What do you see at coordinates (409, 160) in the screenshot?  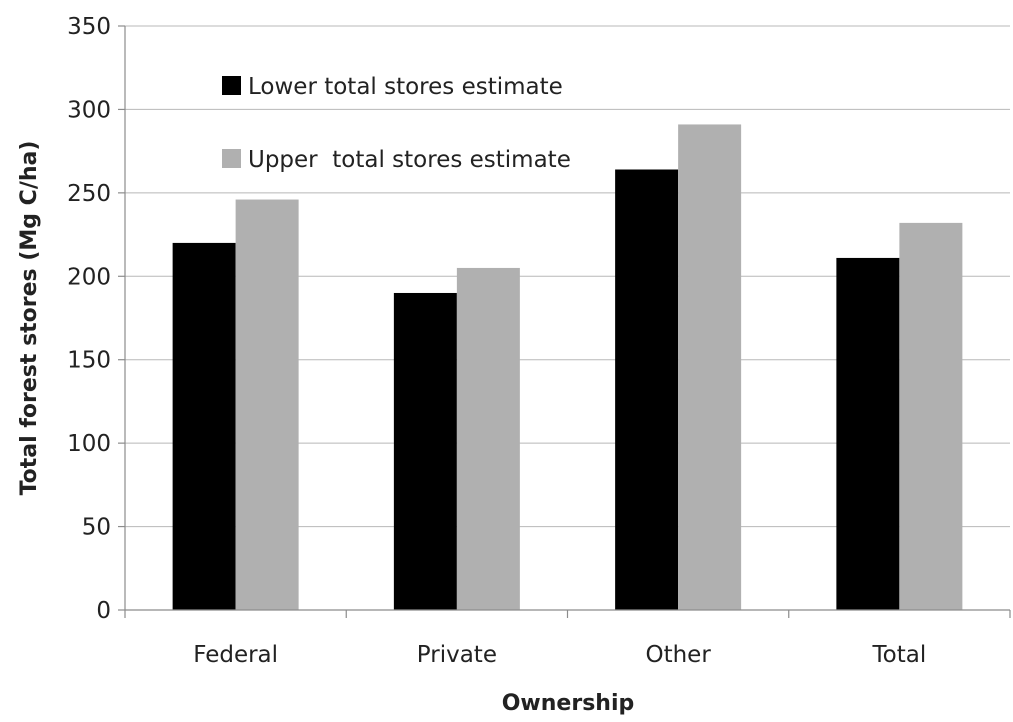 I see `legend-label-upper: Upper total stores estimate` at bounding box center [409, 160].